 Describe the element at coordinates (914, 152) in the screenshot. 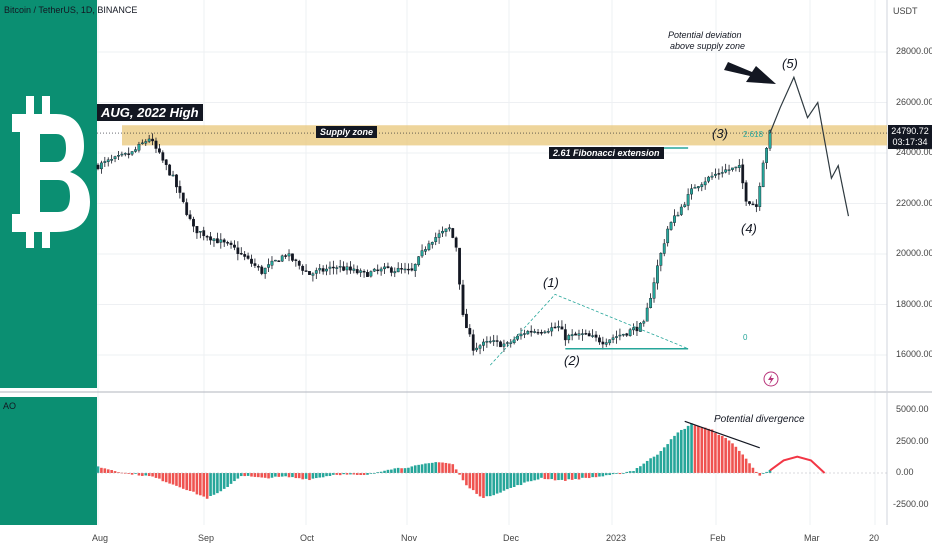

I see `price-tick-label: 24000.00` at that location.